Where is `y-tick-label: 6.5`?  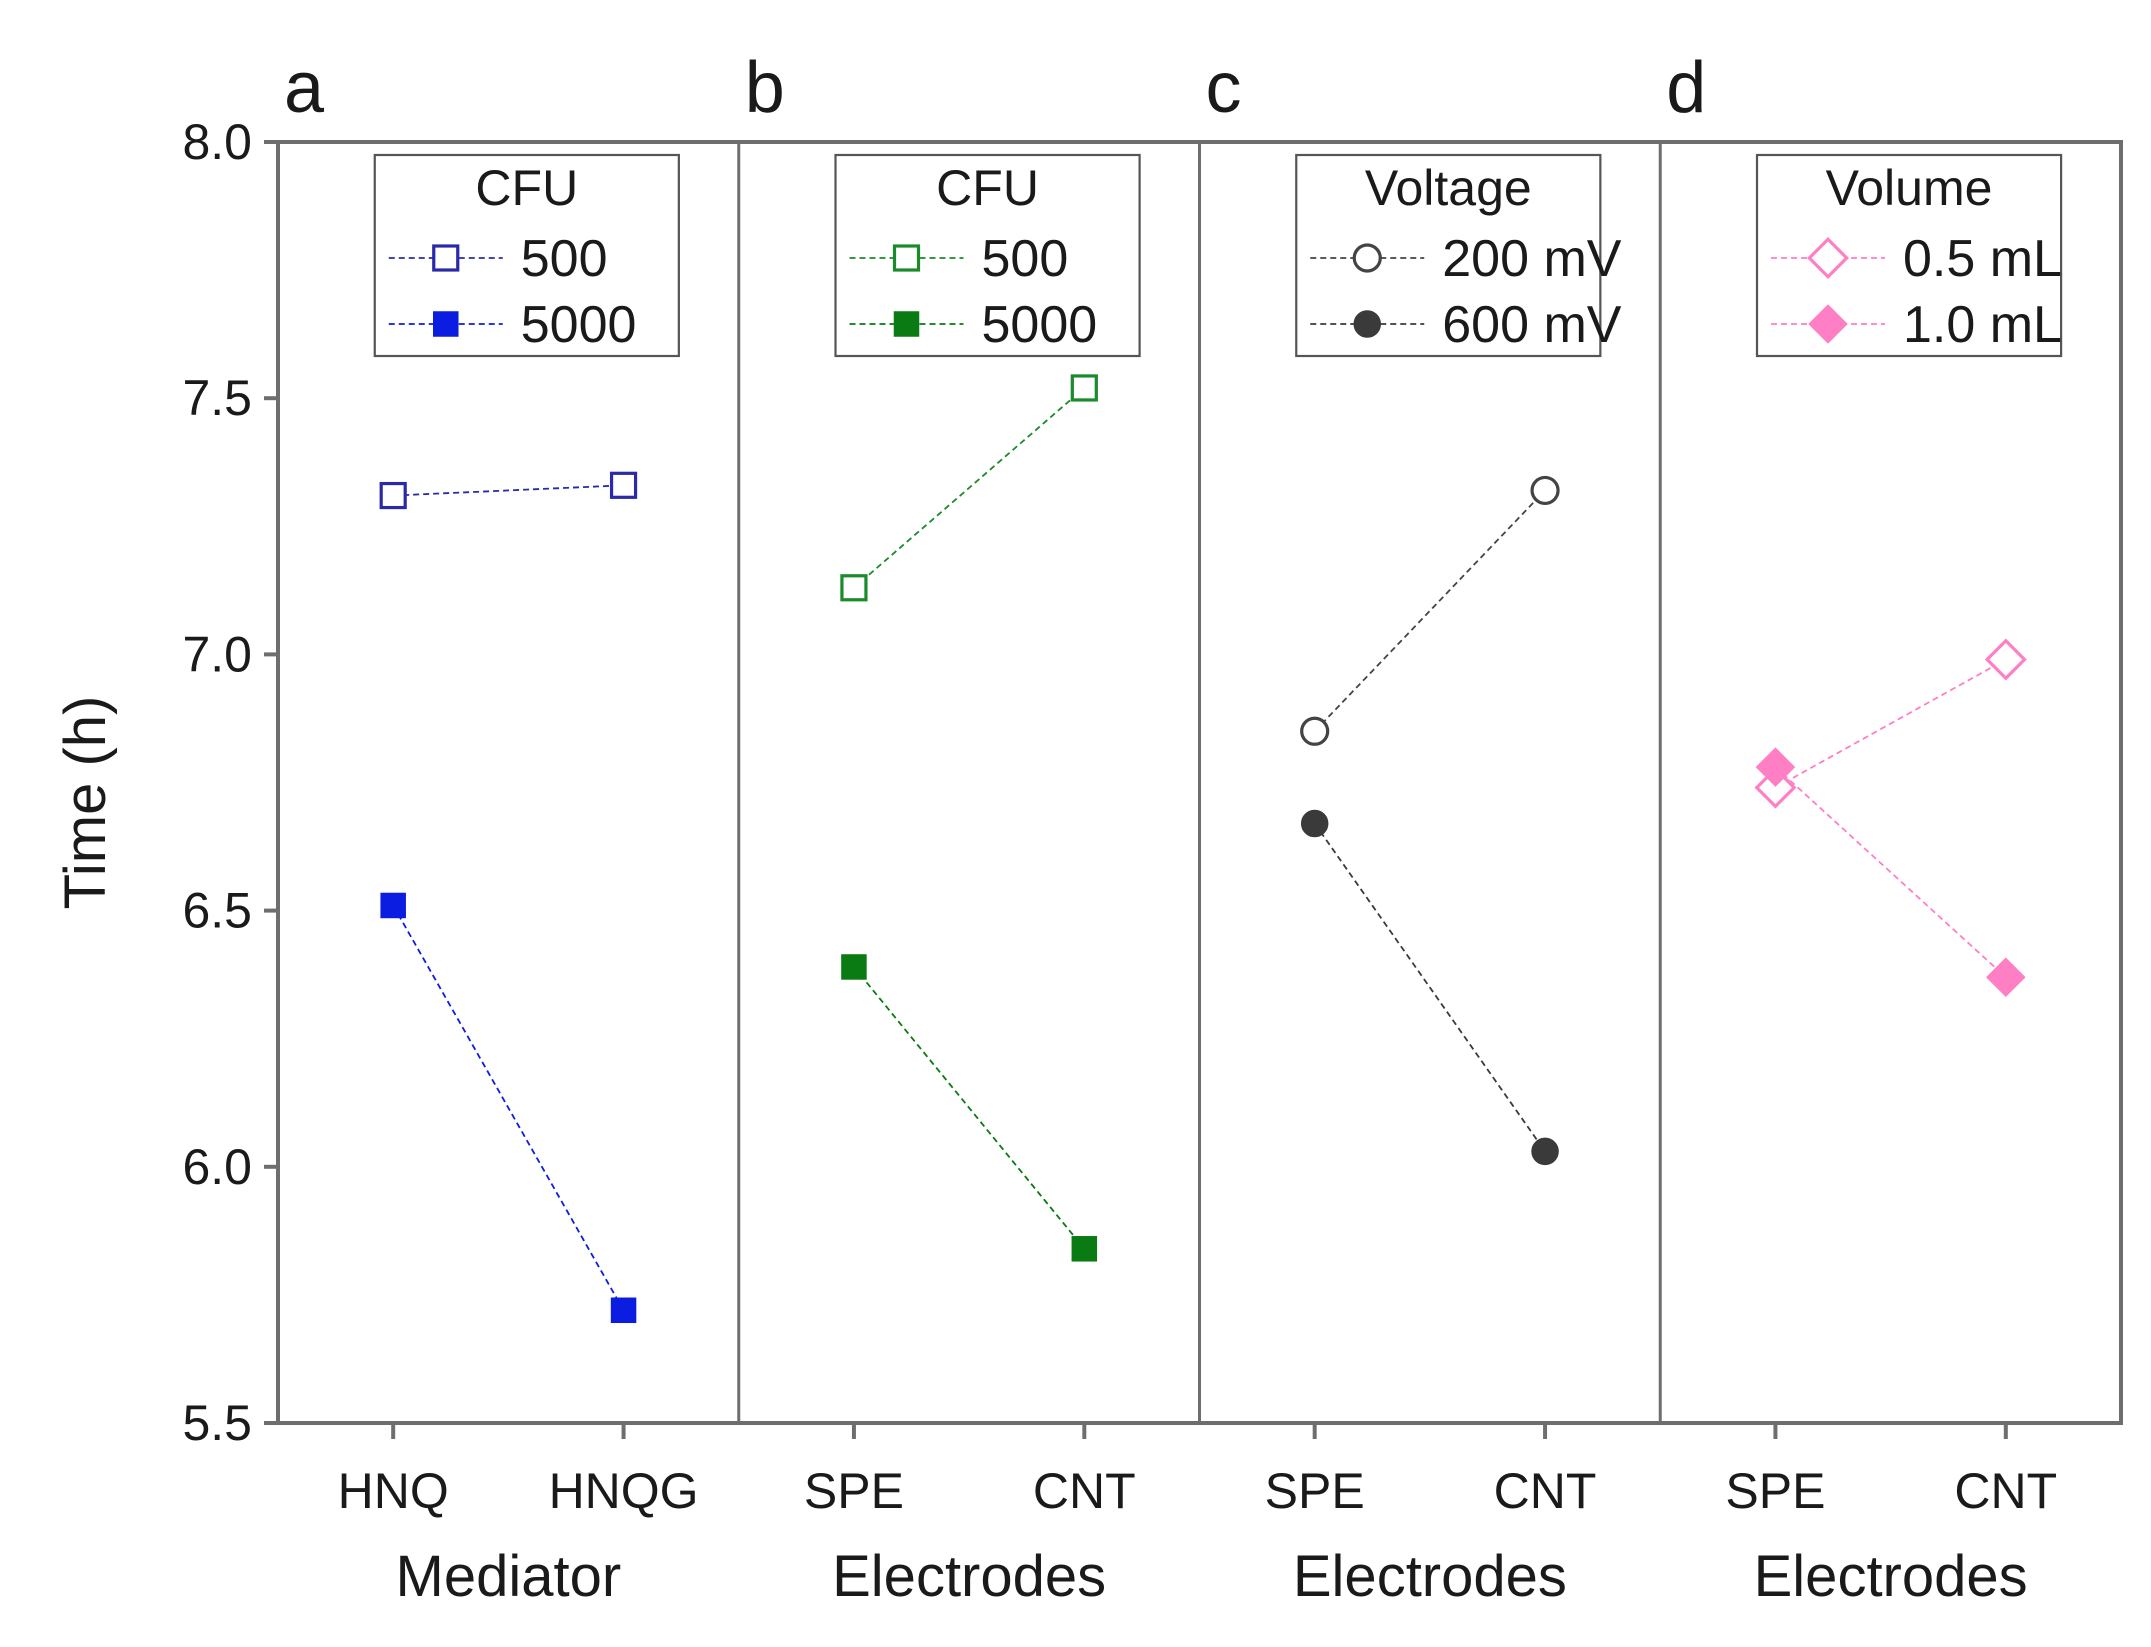
y-tick-label: 6.5 is located at coordinates (217, 911).